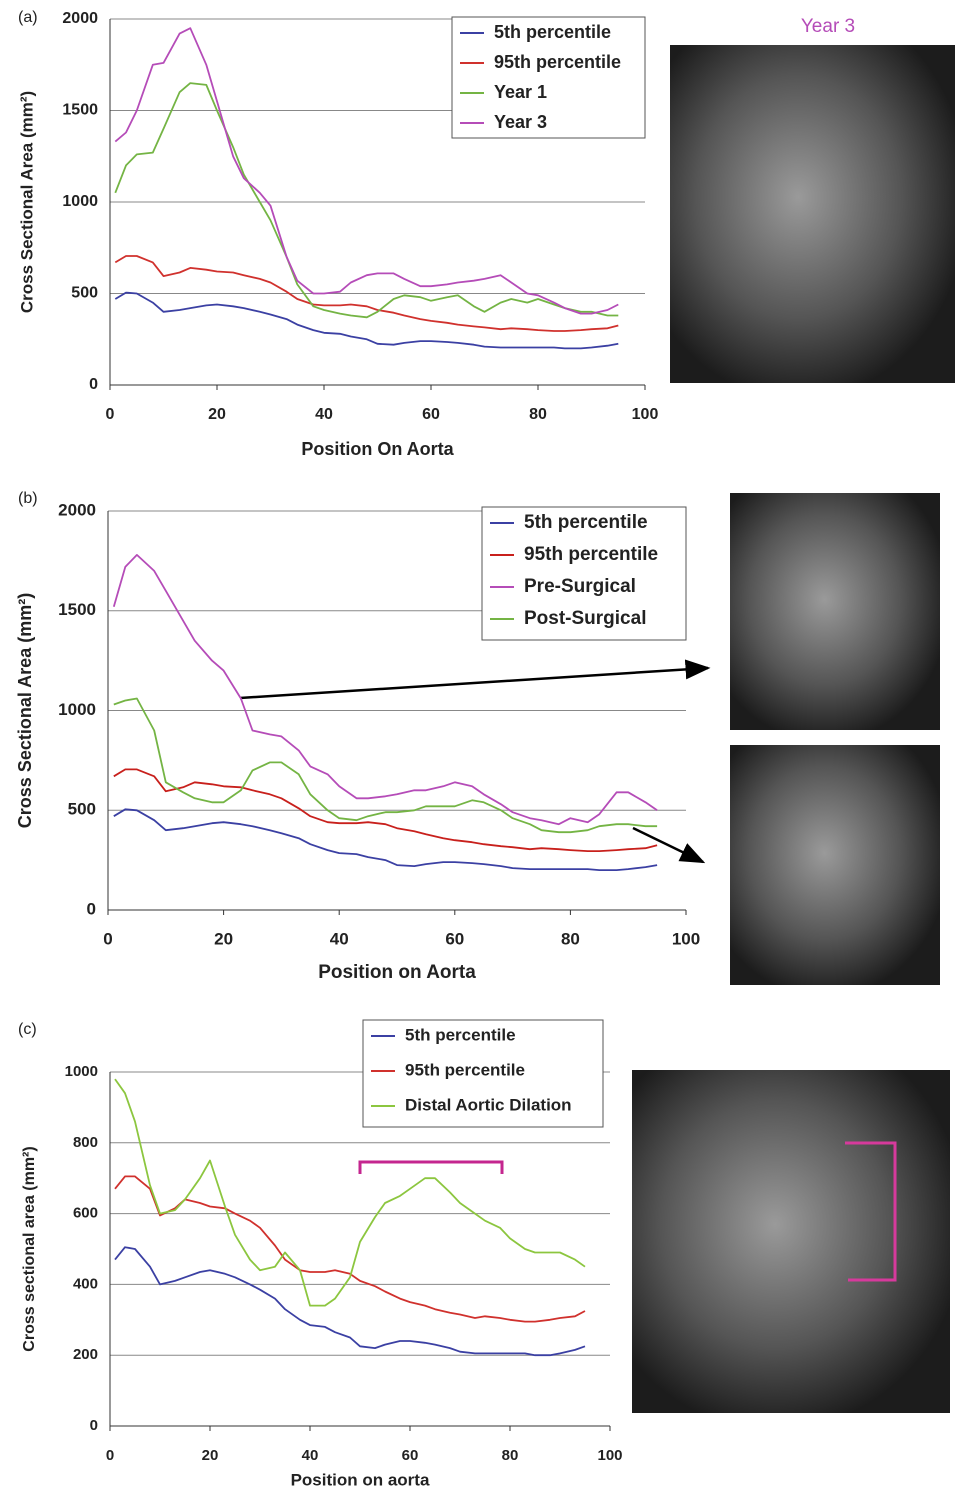 This screenshot has width=955, height=1491. What do you see at coordinates (397, 972) in the screenshot?
I see `x-axis-label: Position on Aorta` at bounding box center [397, 972].